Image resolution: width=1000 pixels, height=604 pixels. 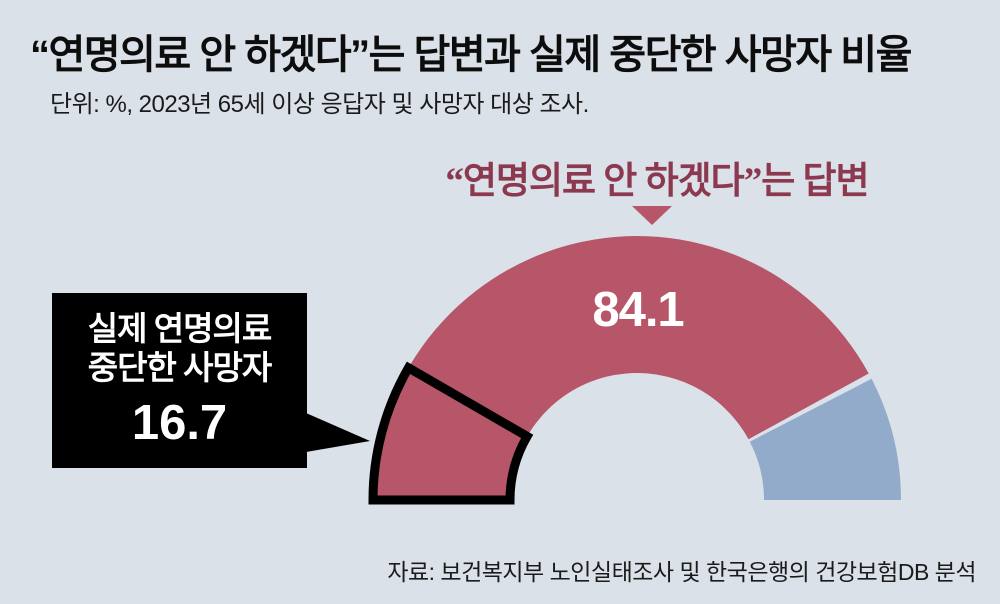 What do you see at coordinates (179, 423) in the screenshot?
I see `callout-value: 16.7` at bounding box center [179, 423].